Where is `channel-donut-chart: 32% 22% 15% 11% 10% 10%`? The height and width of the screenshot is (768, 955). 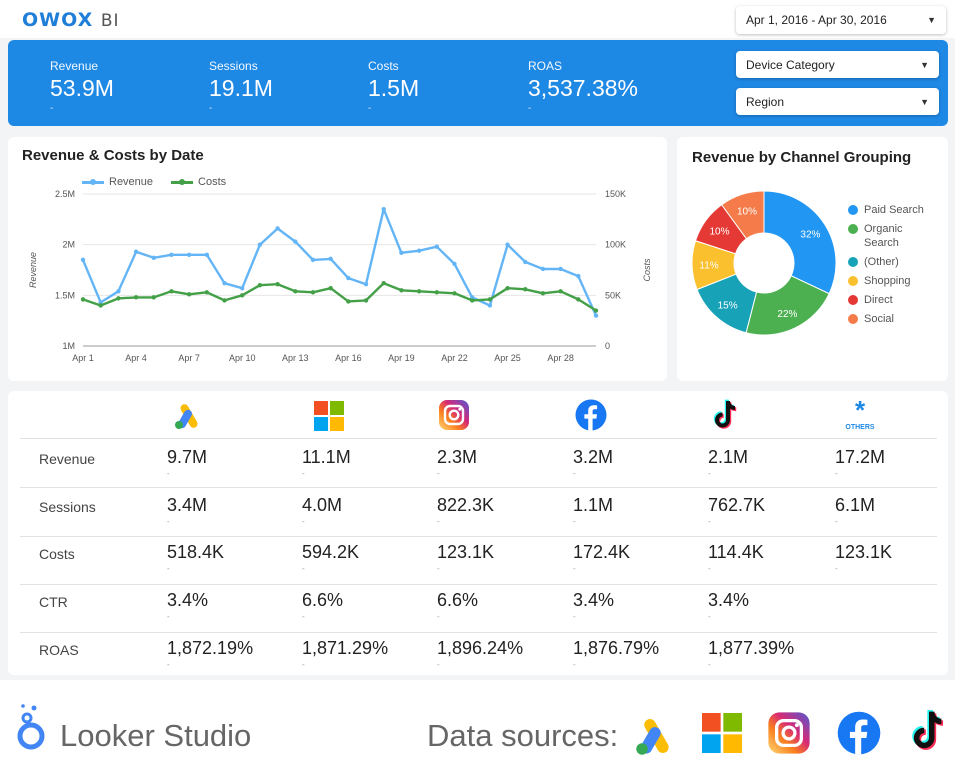
channel-donut-chart: 32% 22% 15% 11% 10% 10% is located at coordinates (764, 263).